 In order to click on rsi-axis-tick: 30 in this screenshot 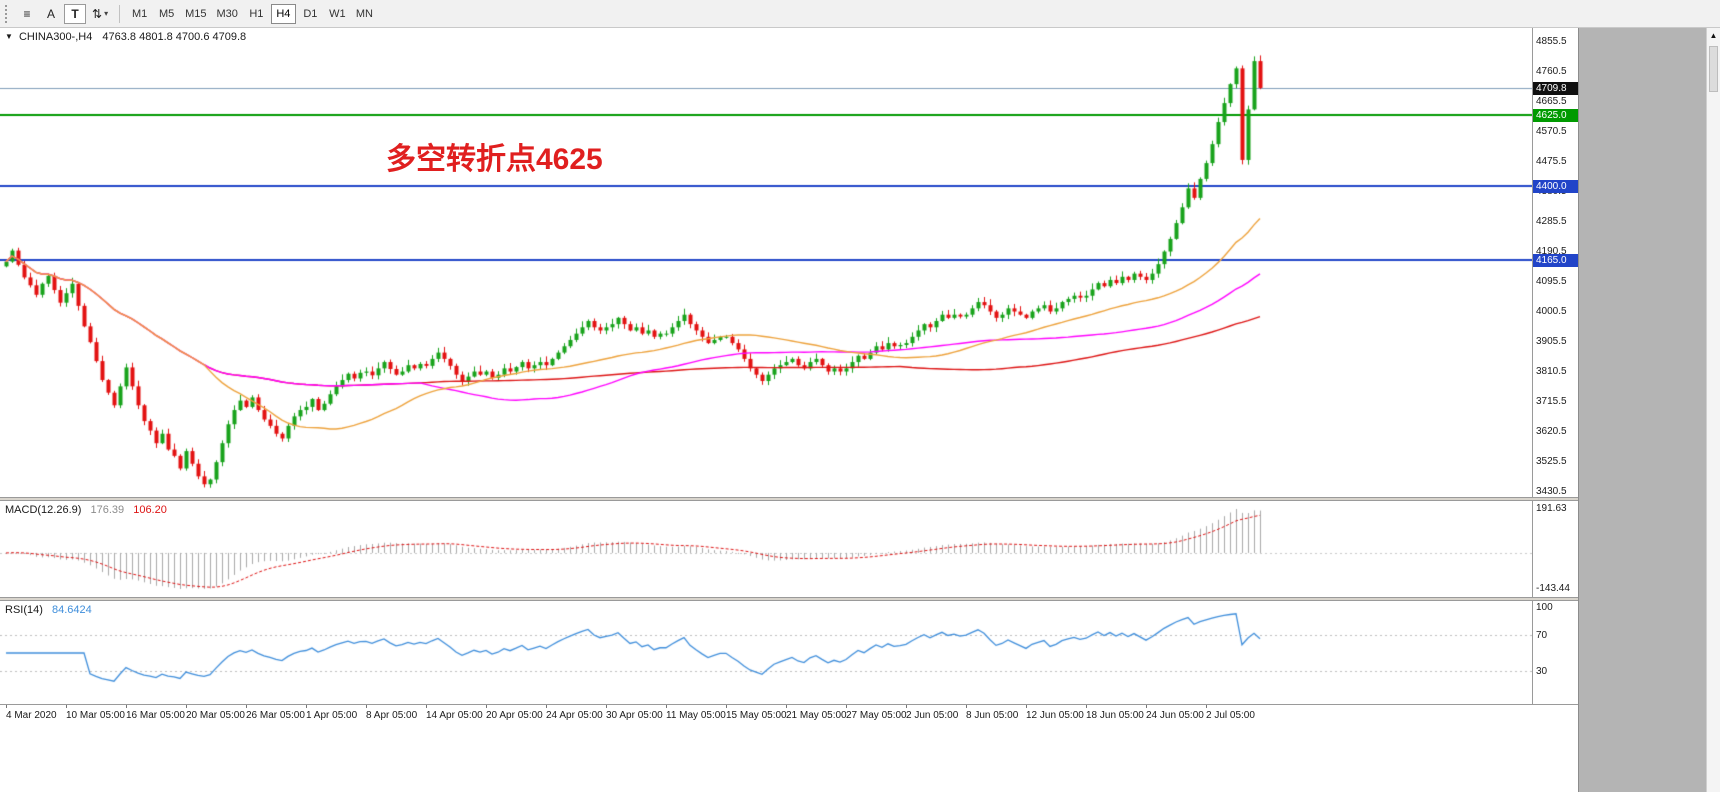, I will do `click(1542, 672)`.